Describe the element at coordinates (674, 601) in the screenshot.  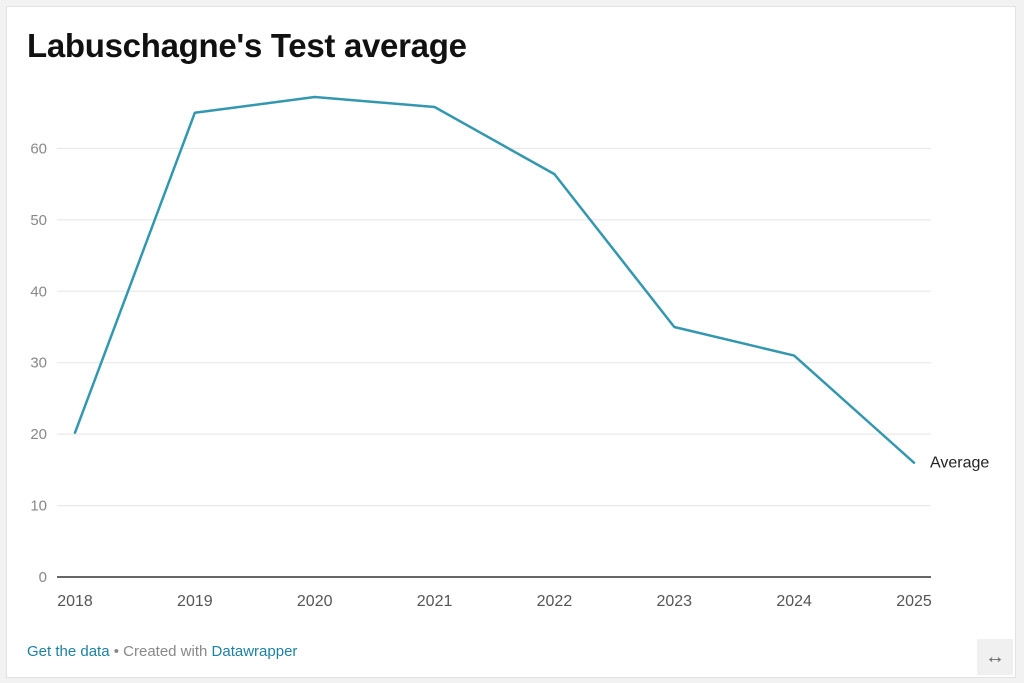
I see `x-tick-label: 2023` at that location.